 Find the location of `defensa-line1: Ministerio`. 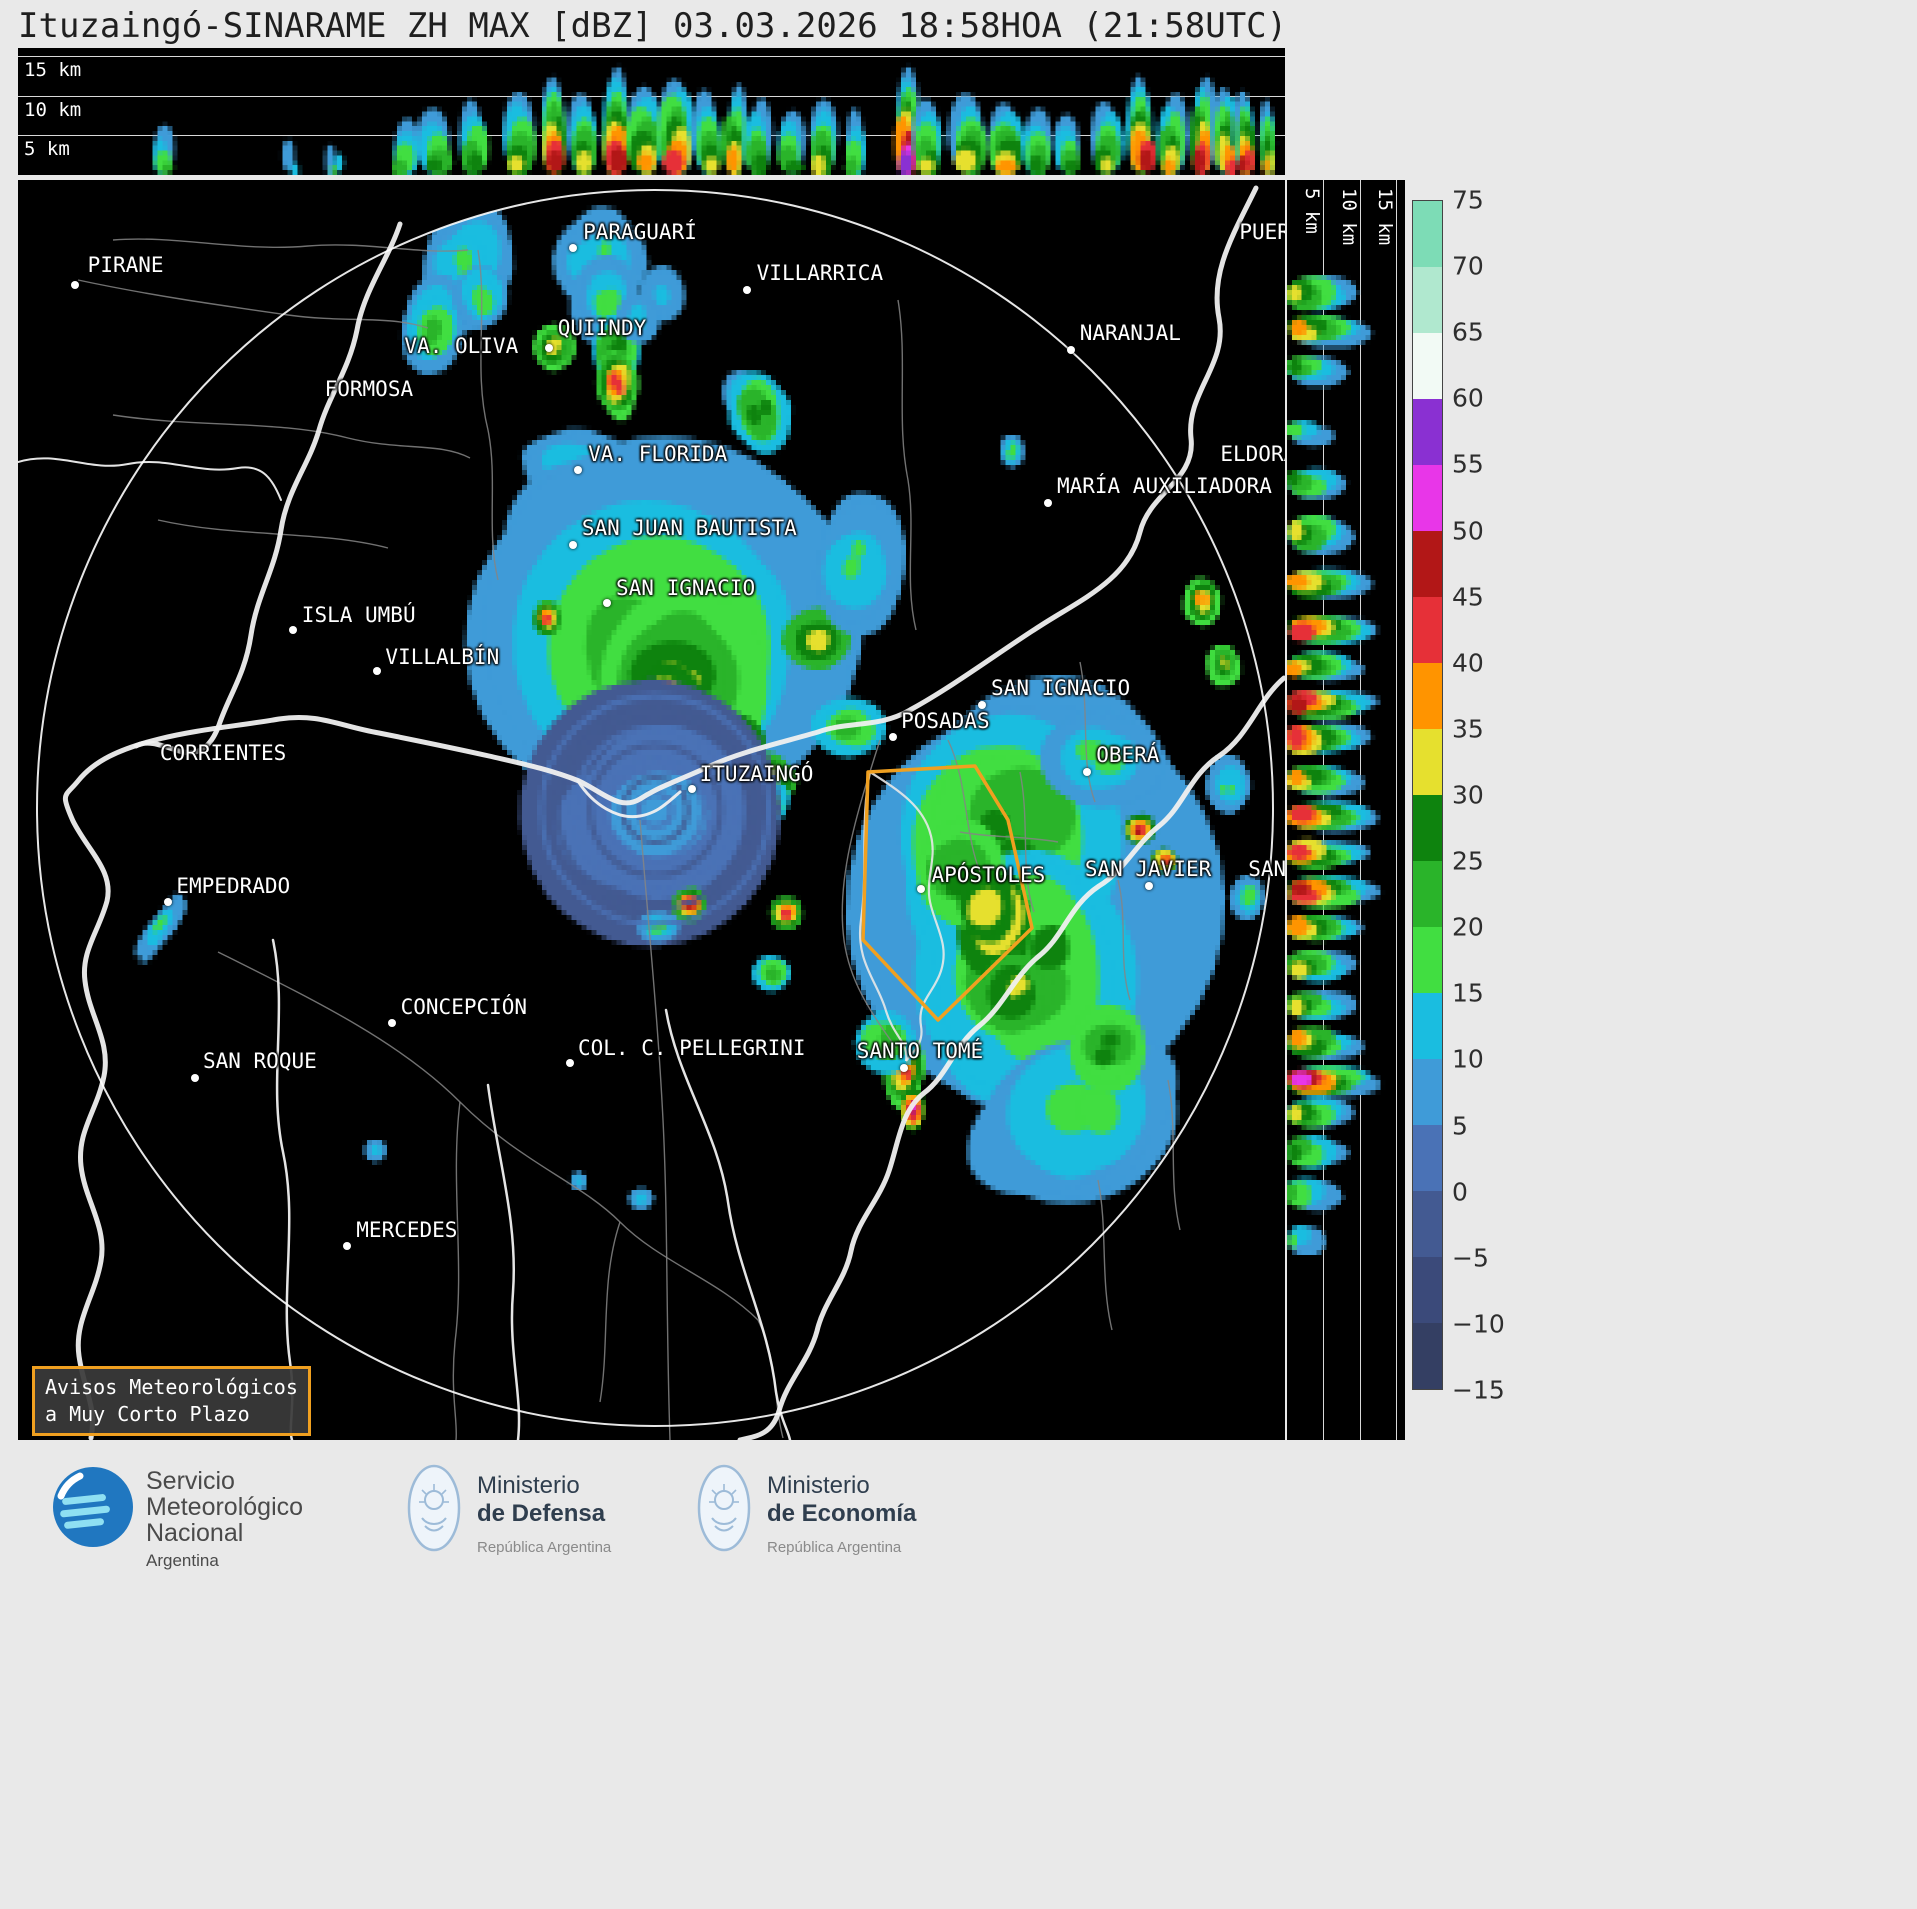

defensa-line1: Ministerio is located at coordinates (528, 1485).